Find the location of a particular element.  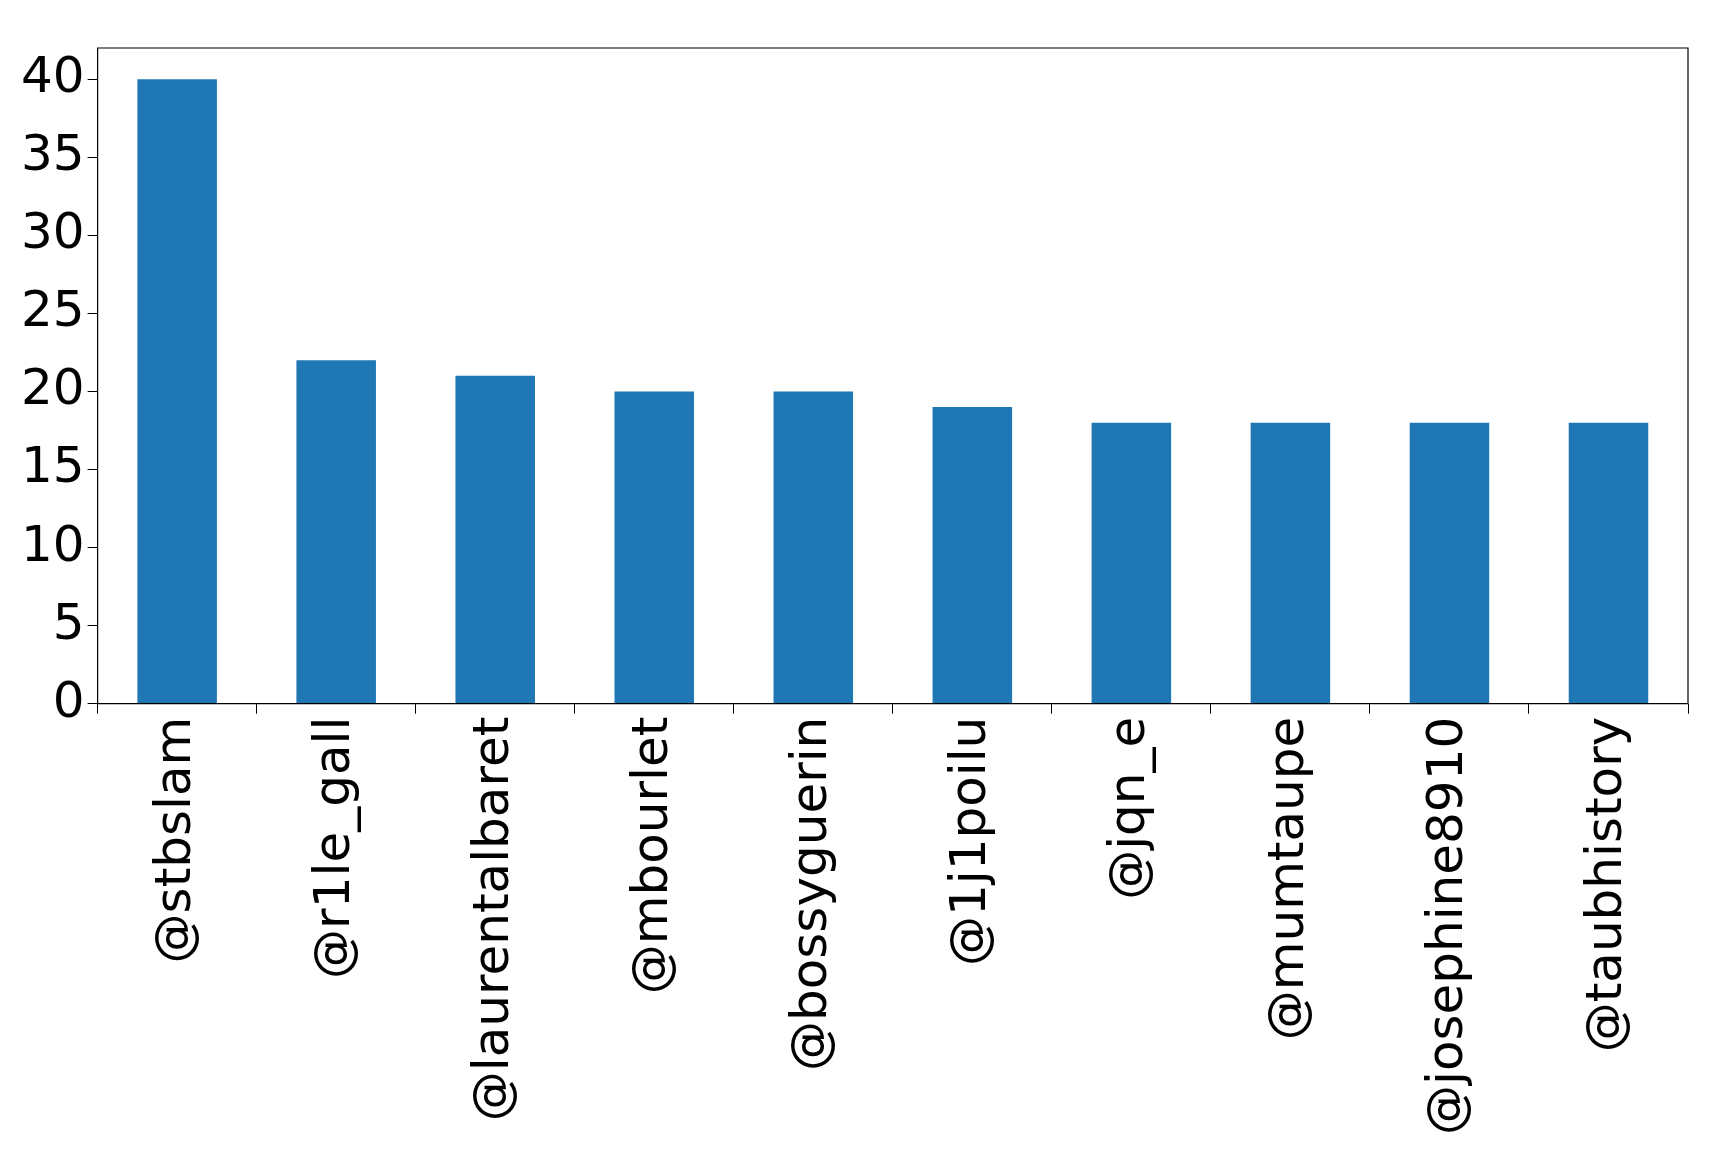

x-tick-label: @stbslam is located at coordinates (173, 840).